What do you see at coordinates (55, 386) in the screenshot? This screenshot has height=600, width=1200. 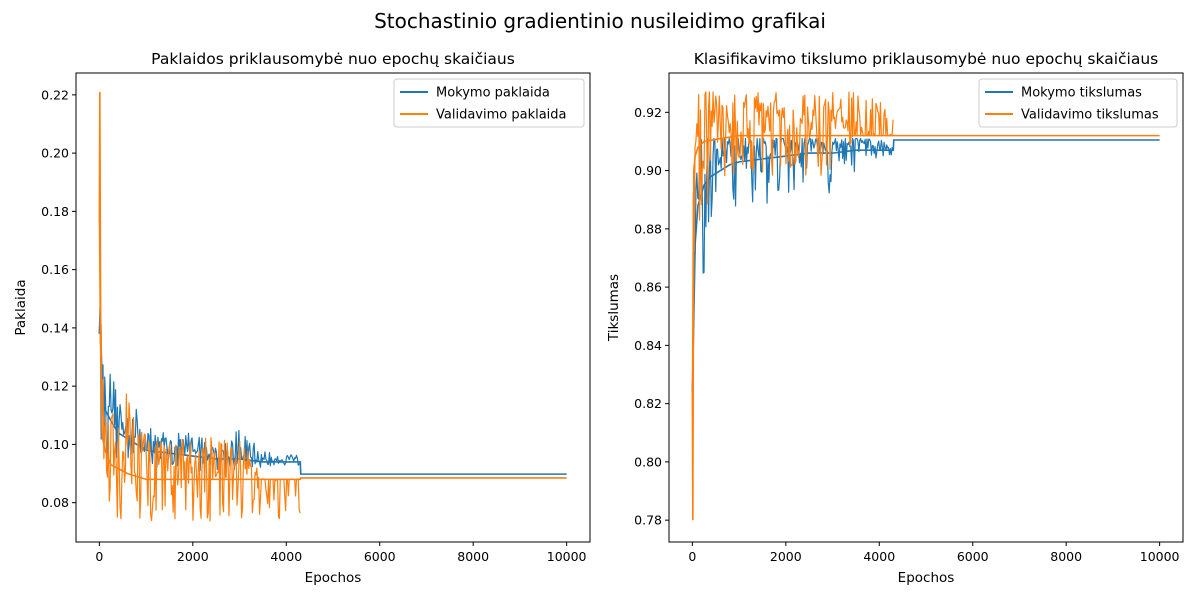 I see `y-tick-label-2: 0.12` at bounding box center [55, 386].